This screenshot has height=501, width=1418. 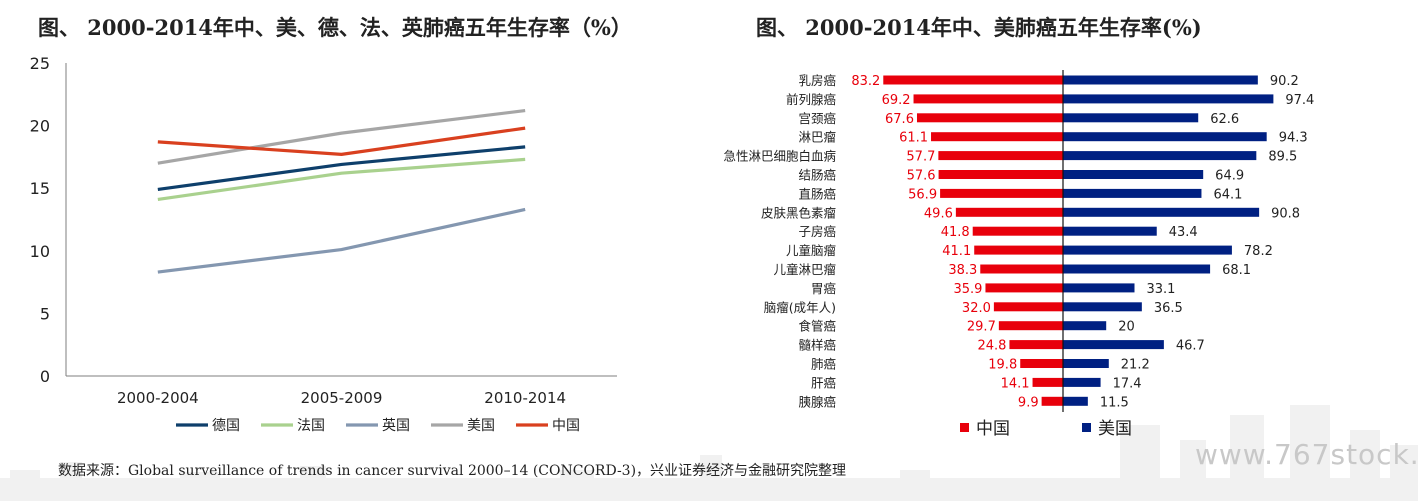 I want to click on watermark: www.767stock.c, so click(x=1306, y=454).